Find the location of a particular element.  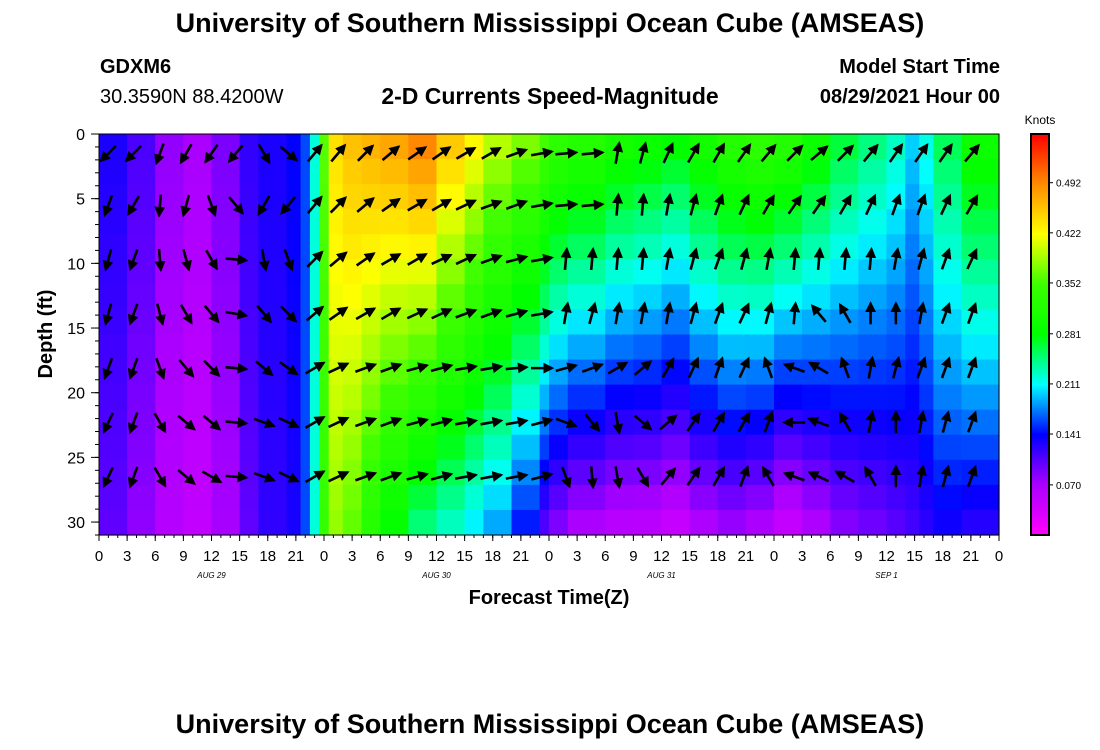

x-tick-label: 21 is located at coordinates (971, 556).